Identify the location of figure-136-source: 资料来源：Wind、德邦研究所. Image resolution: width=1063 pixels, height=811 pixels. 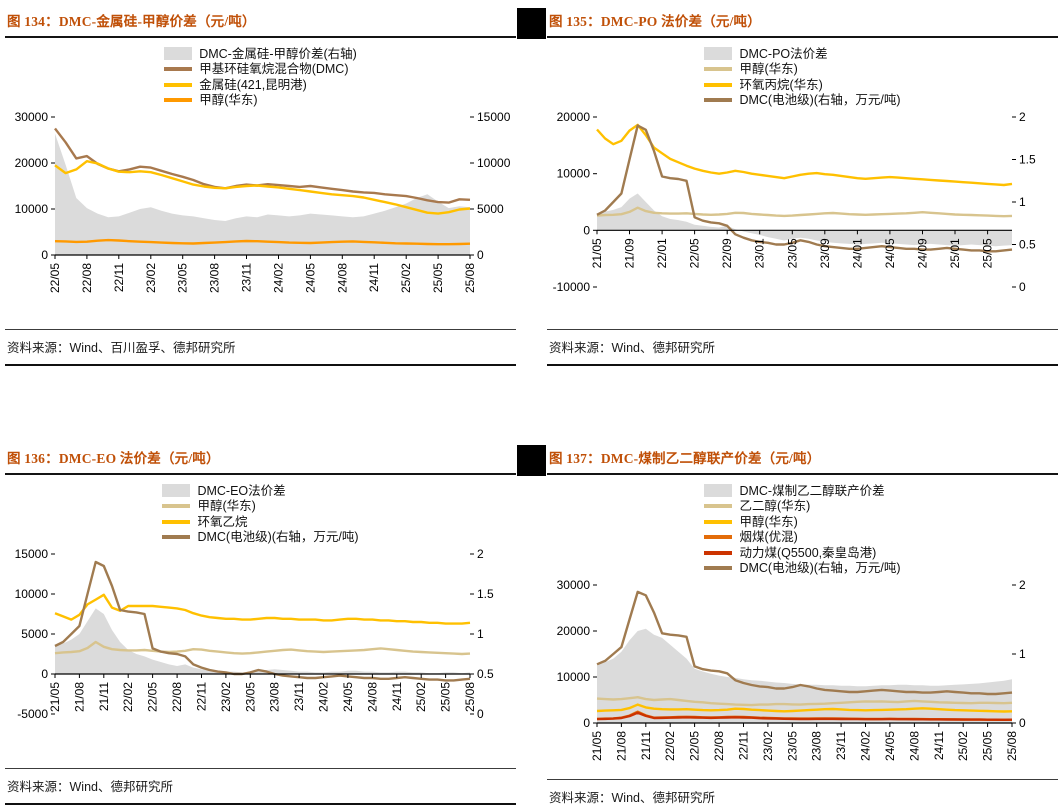
(260, 786).